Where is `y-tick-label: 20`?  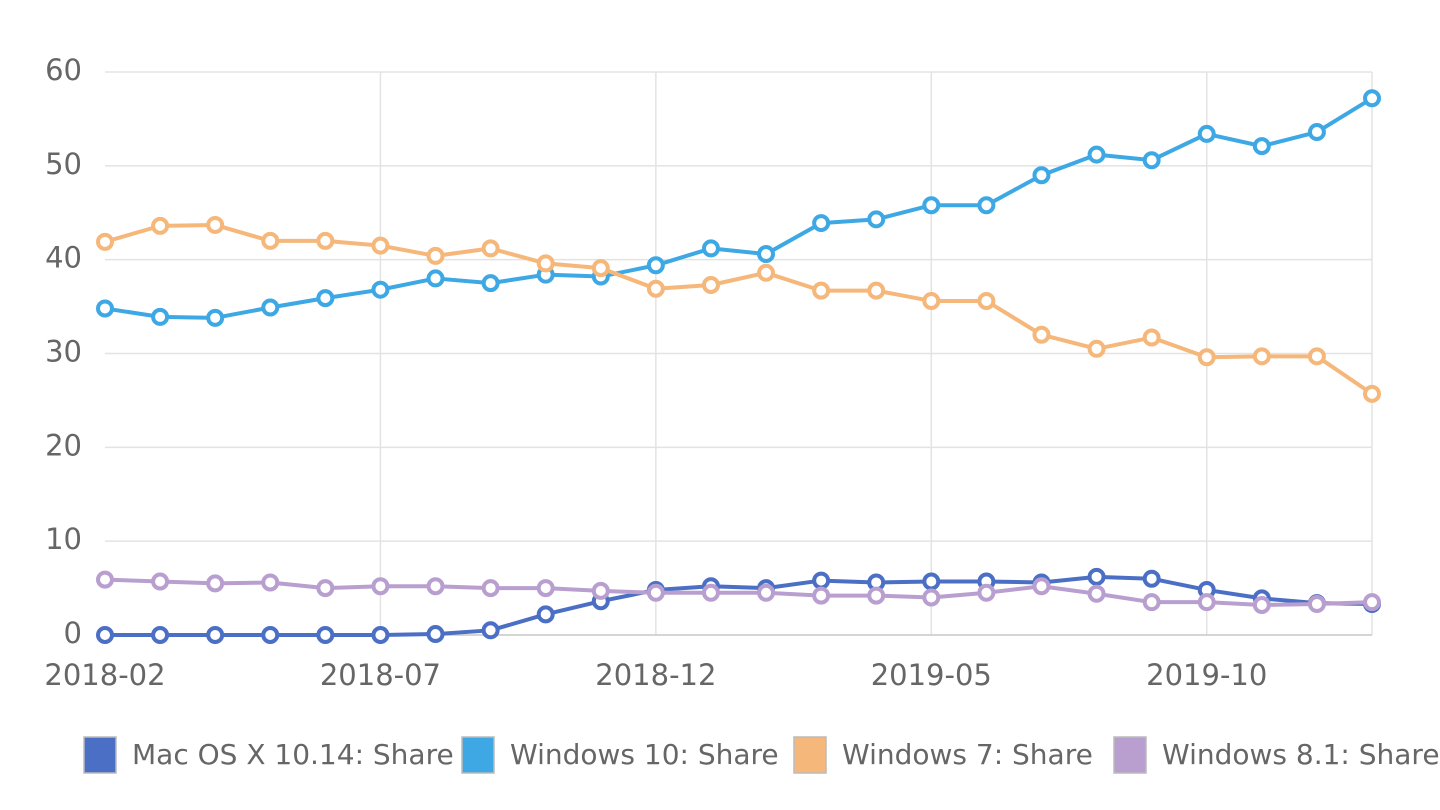
y-tick-label: 20 is located at coordinates (63, 445).